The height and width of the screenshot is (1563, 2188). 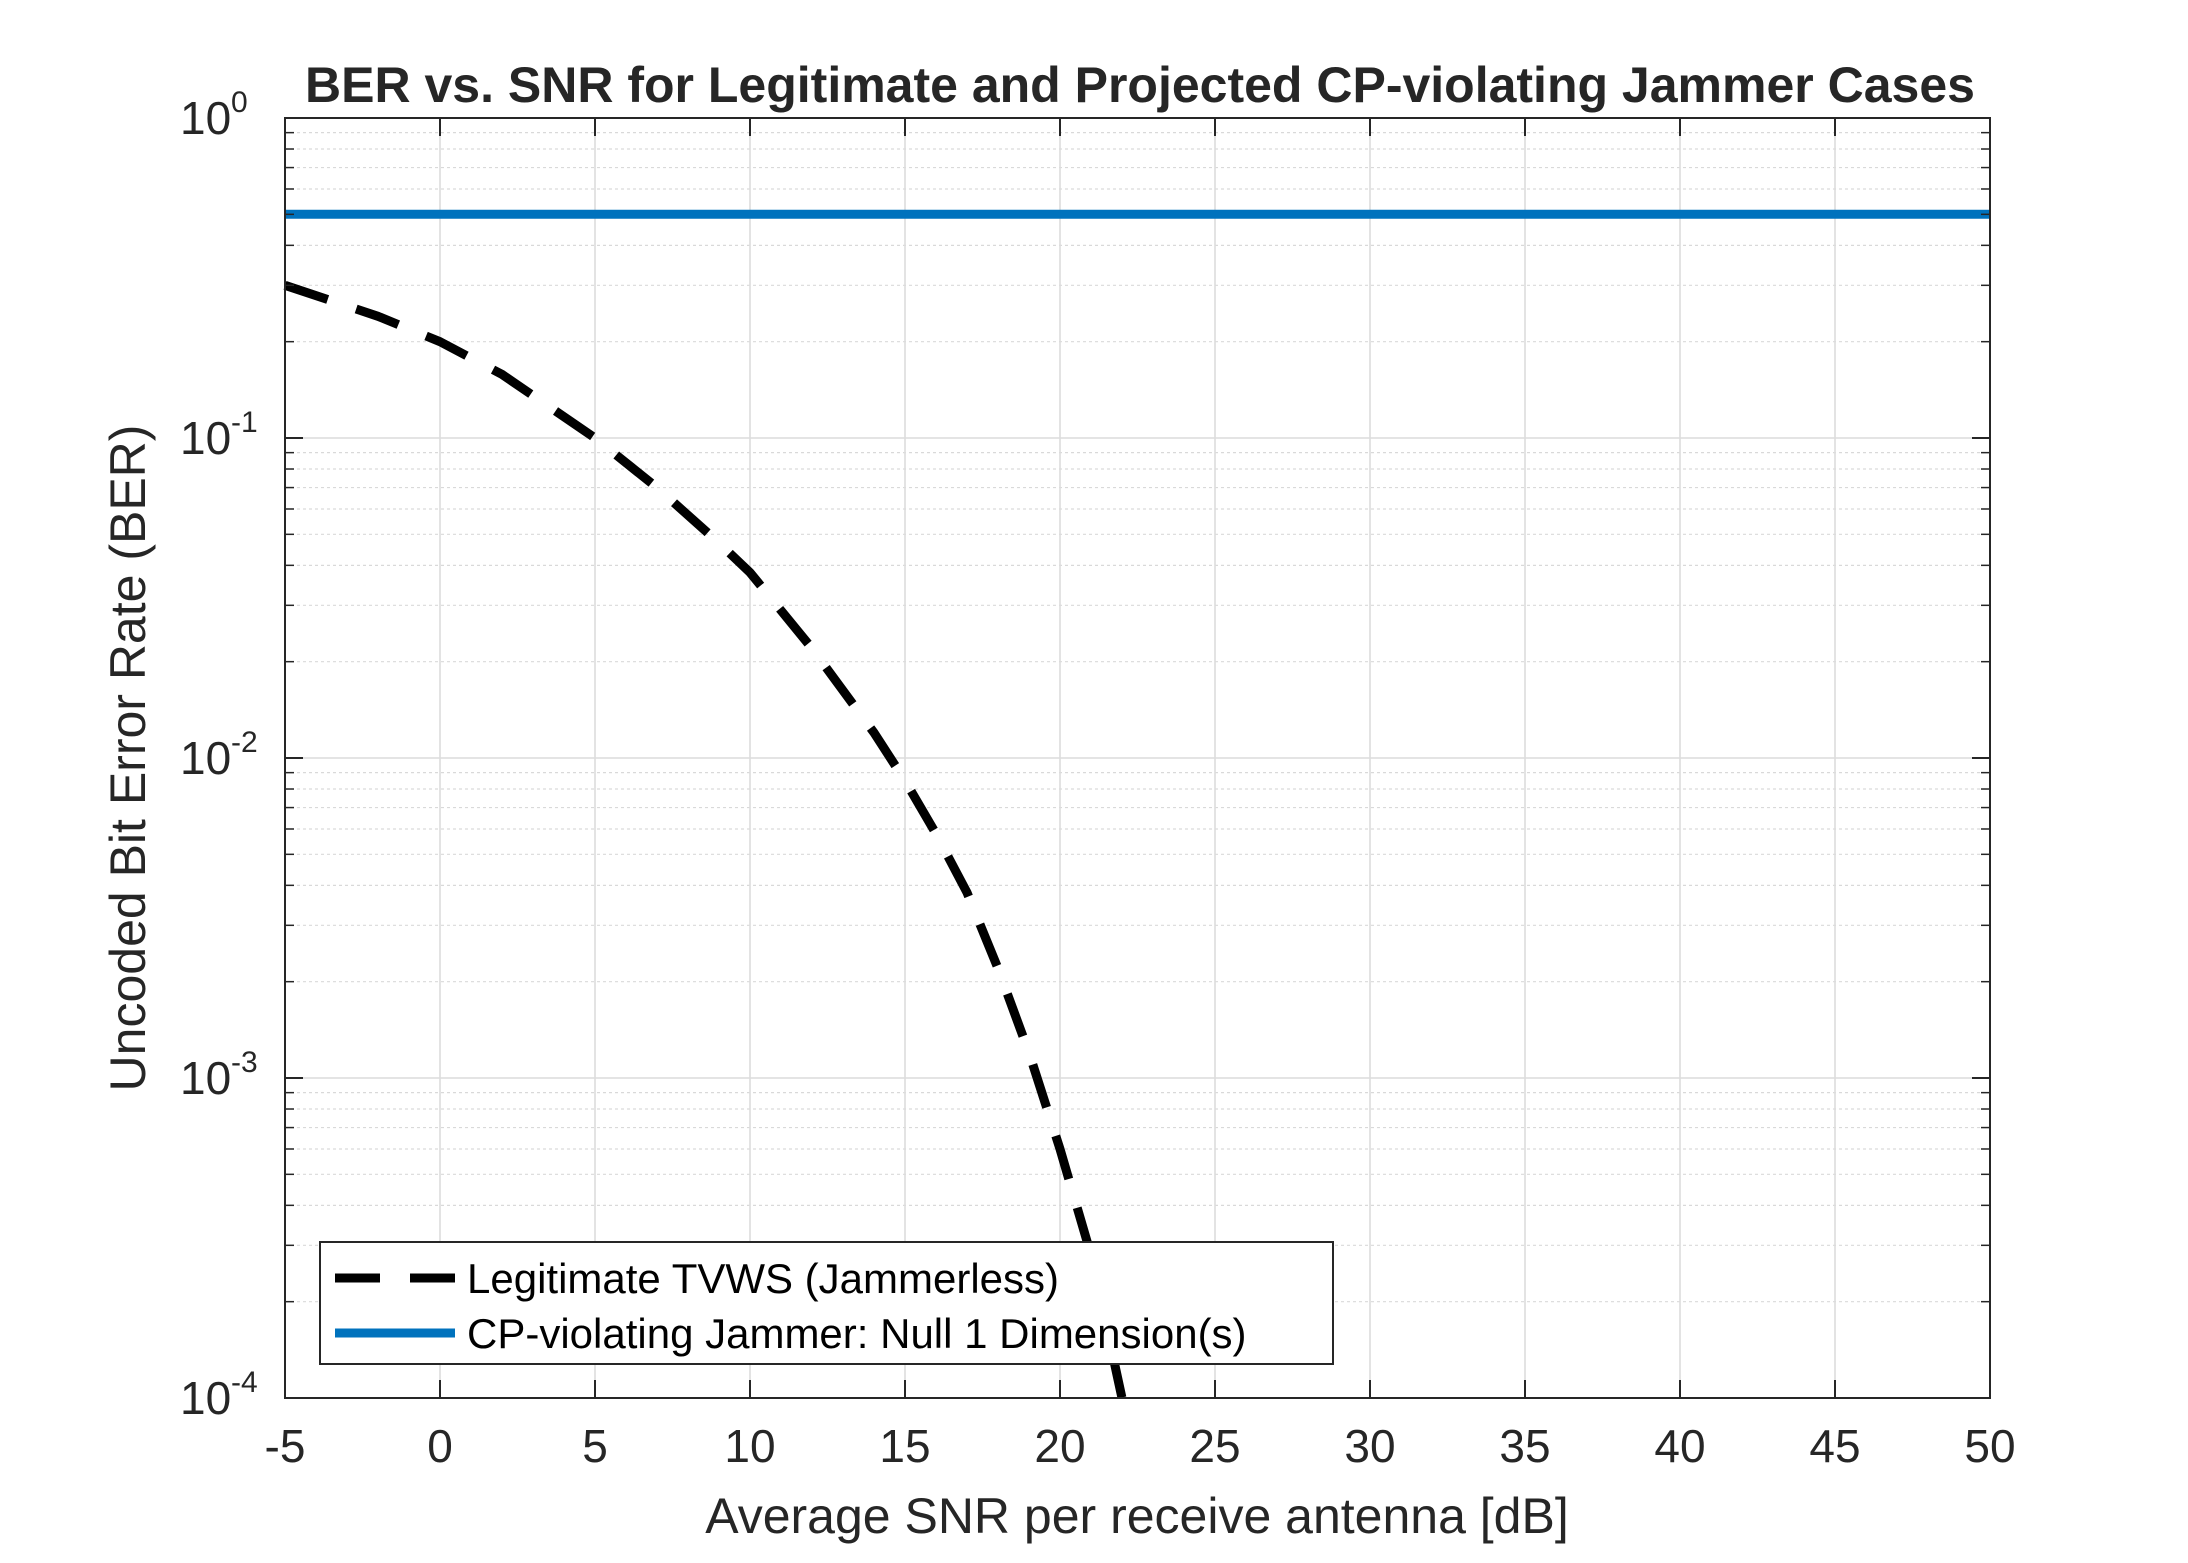 I want to click on y-tick-label: 10 -1, so click(x=219, y=435).